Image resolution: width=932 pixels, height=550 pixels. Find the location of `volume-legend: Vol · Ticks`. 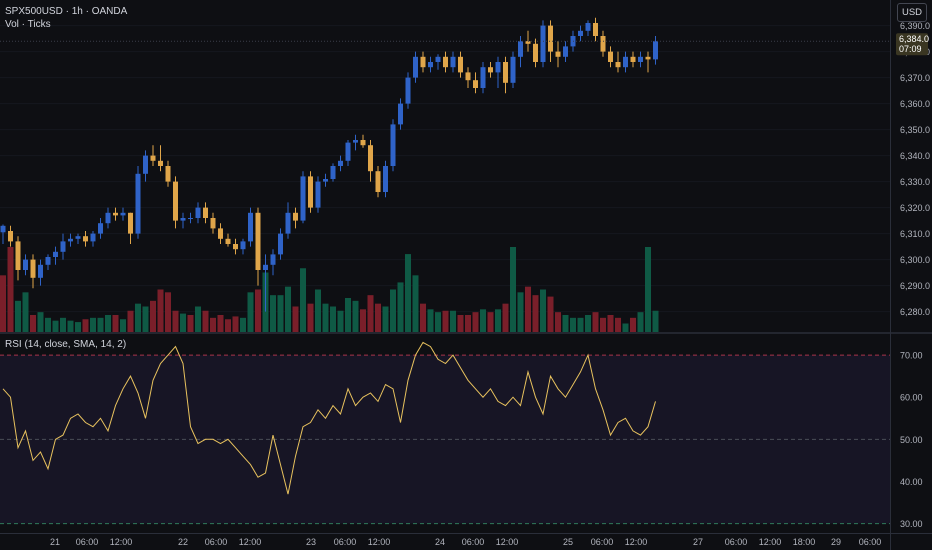

volume-legend: Vol · Ticks is located at coordinates (28, 24).